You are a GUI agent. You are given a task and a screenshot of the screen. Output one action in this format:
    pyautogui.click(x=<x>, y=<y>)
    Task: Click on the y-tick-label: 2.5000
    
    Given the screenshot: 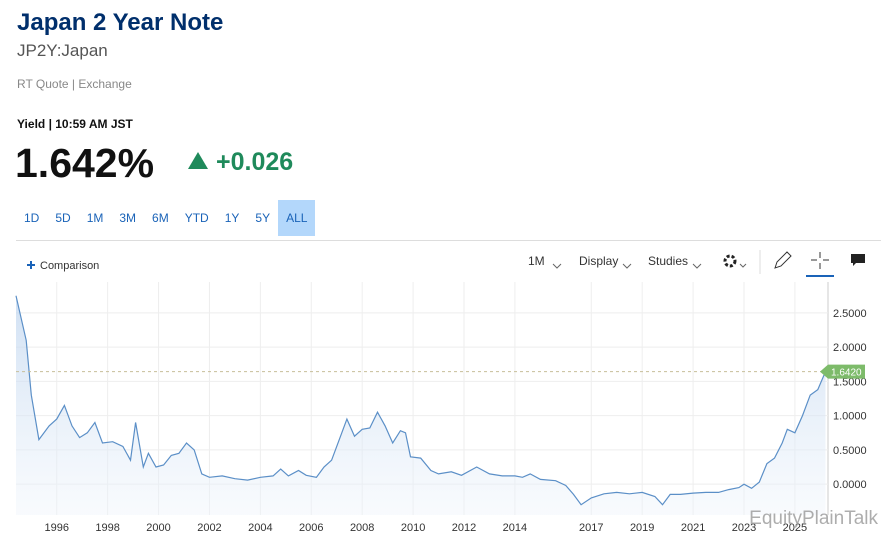 What is the action you would take?
    pyautogui.click(x=850, y=314)
    